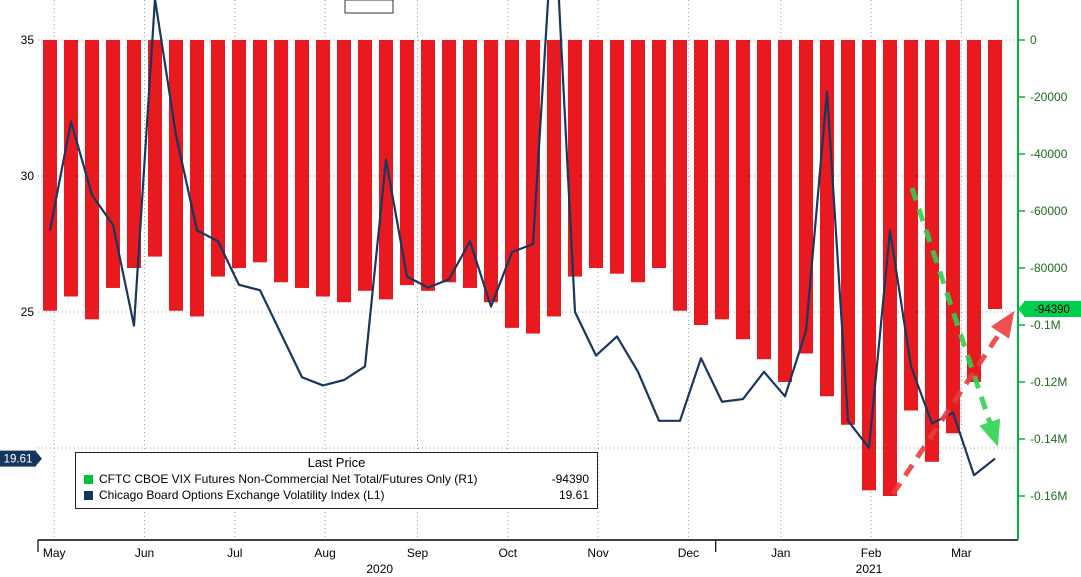  I want to click on svg-text: -20000, so click(1049, 97).